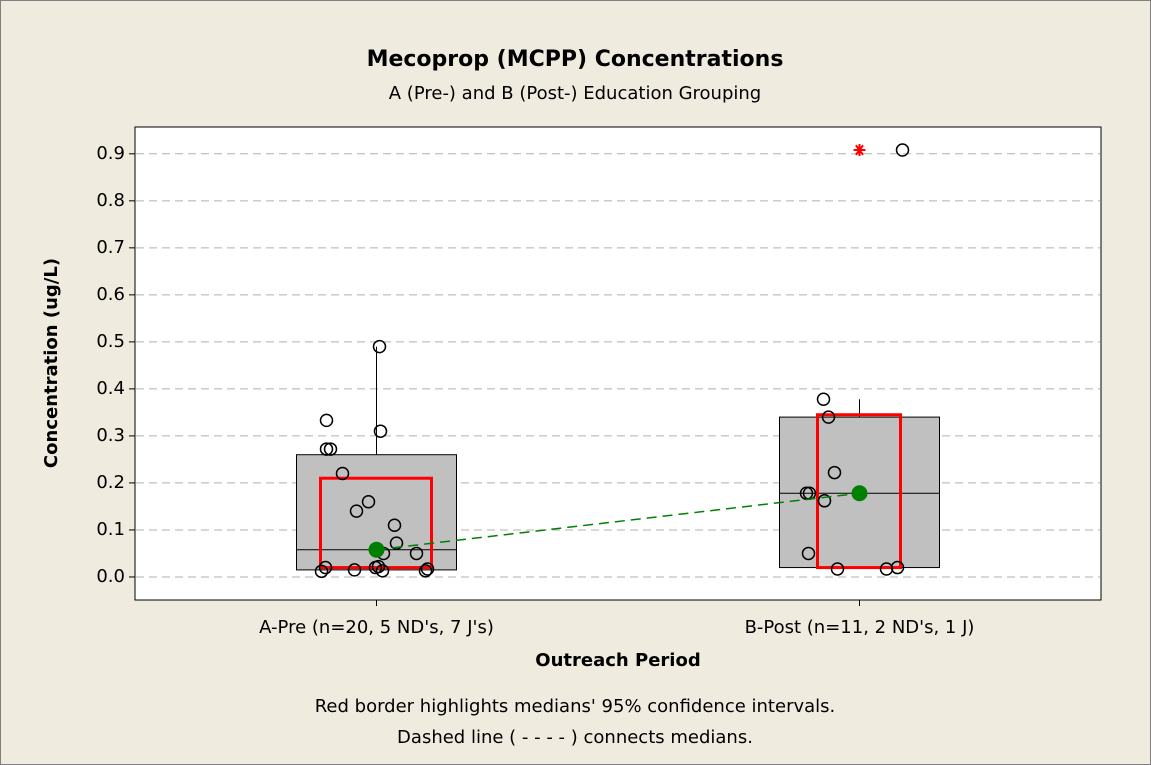 The image size is (1151, 765). Describe the element at coordinates (110, 482) in the screenshot. I see `y-tick-label: 0.2` at that location.